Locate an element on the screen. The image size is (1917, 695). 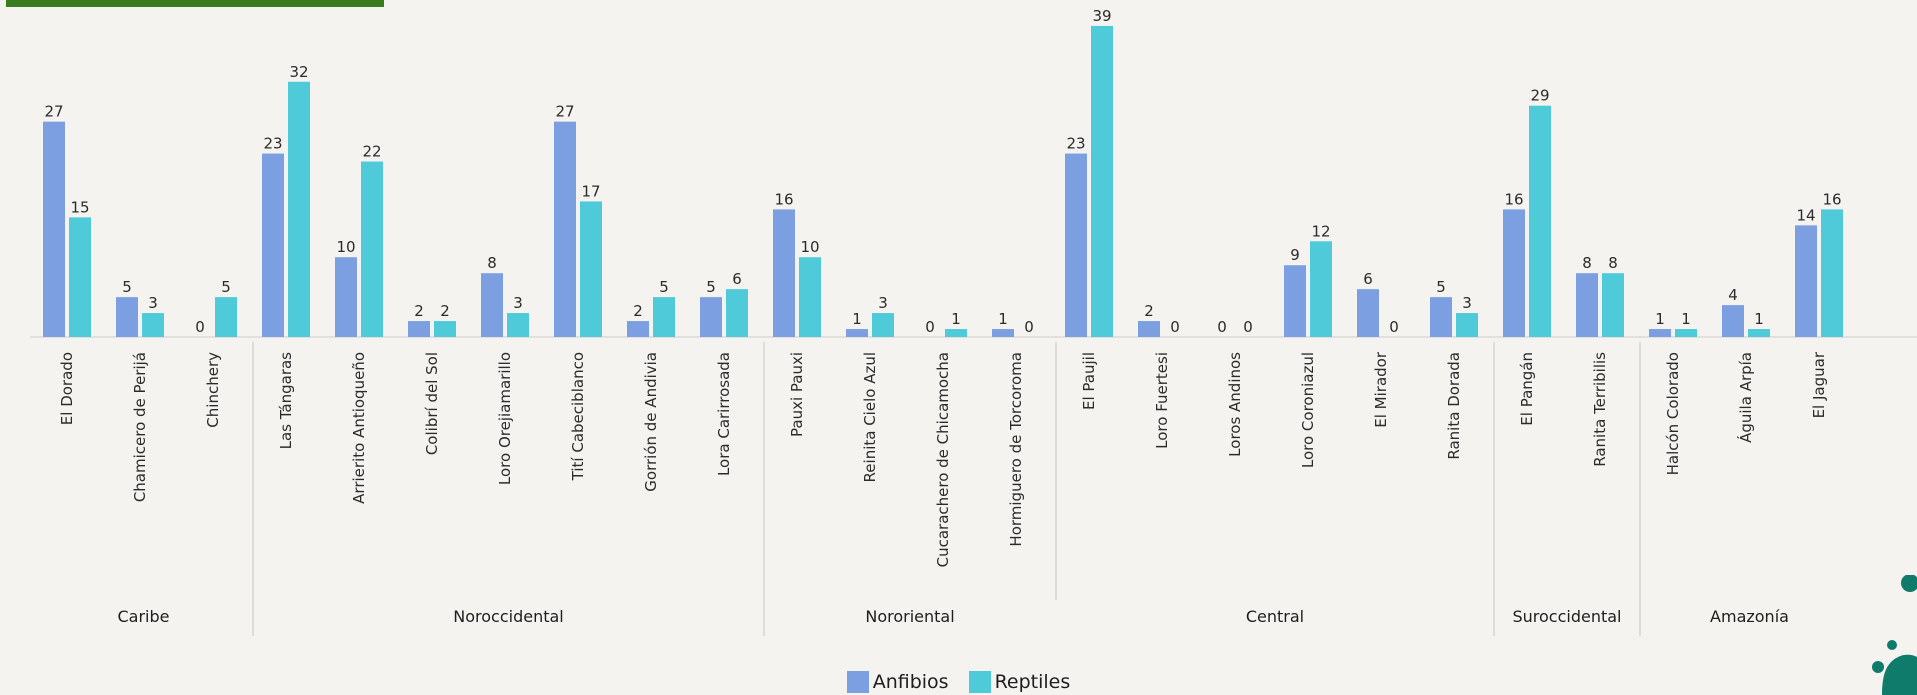
data-label-anfibios-6: 8 is located at coordinates (492, 263).